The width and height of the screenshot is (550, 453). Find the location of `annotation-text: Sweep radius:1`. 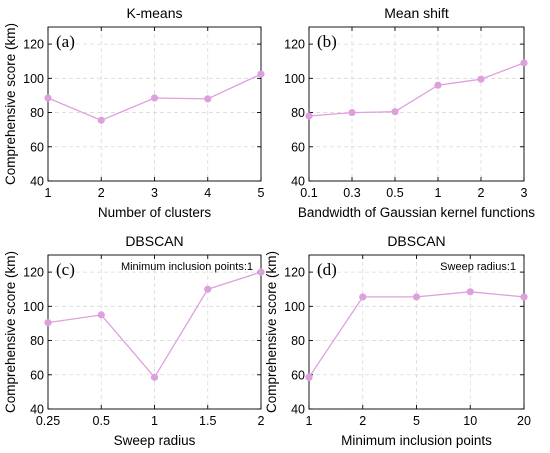

annotation-text: Sweep radius:1 is located at coordinates (478, 267).